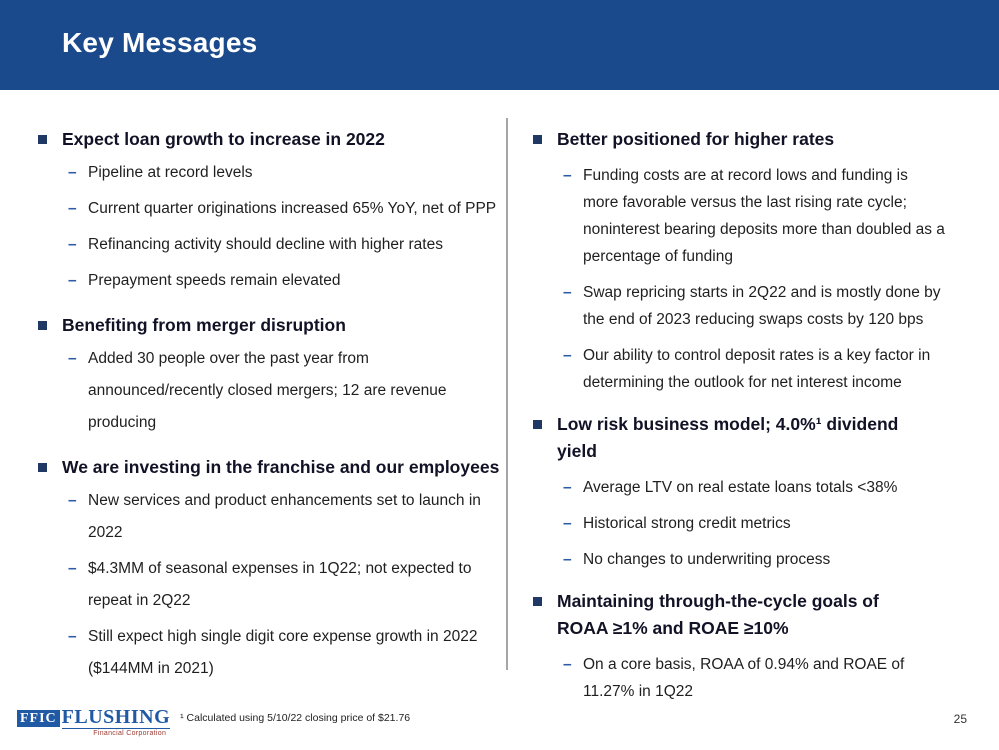  I want to click on bullet-heading: Benefiting from merger disruption, so click(273, 325).